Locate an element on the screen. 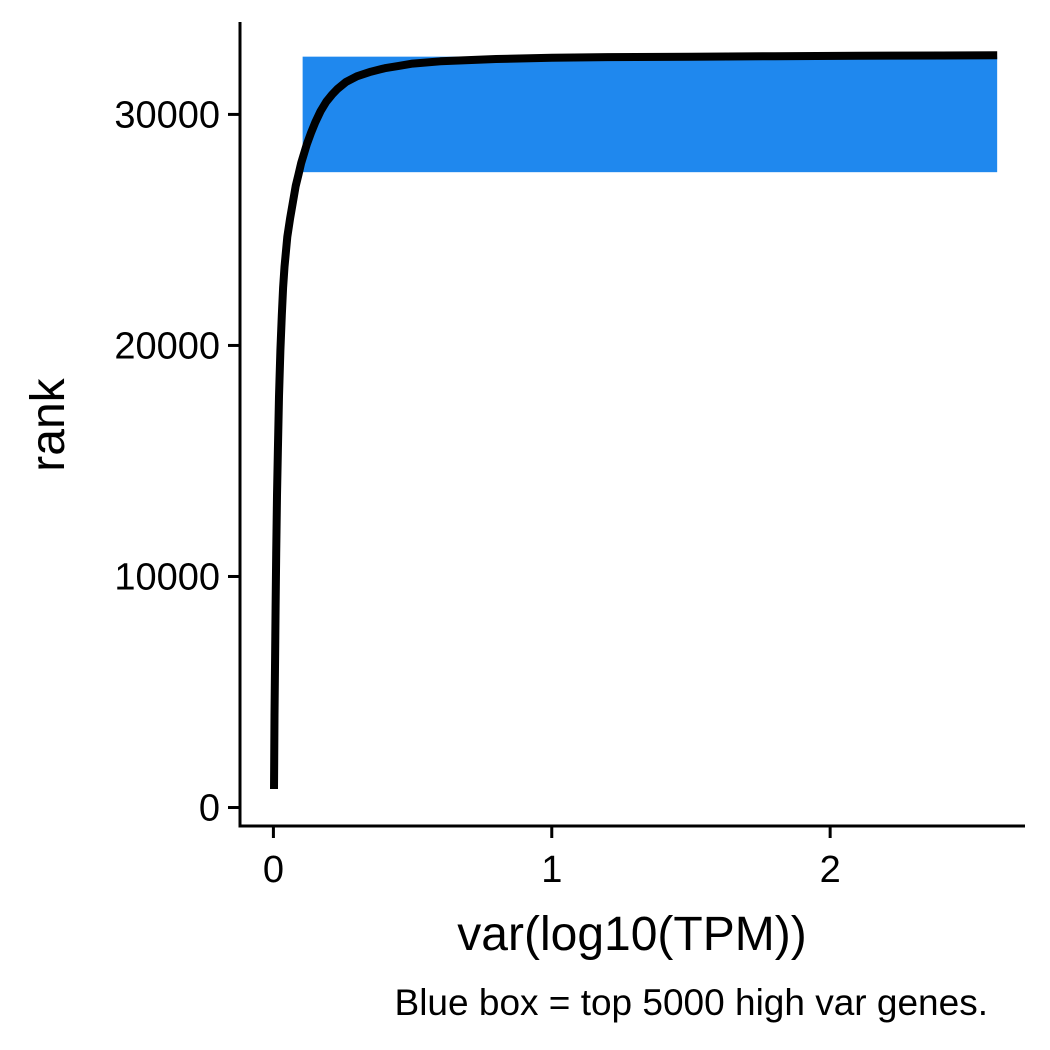 The width and height of the screenshot is (1050, 1050). highlight-box is located at coordinates (650, 114).